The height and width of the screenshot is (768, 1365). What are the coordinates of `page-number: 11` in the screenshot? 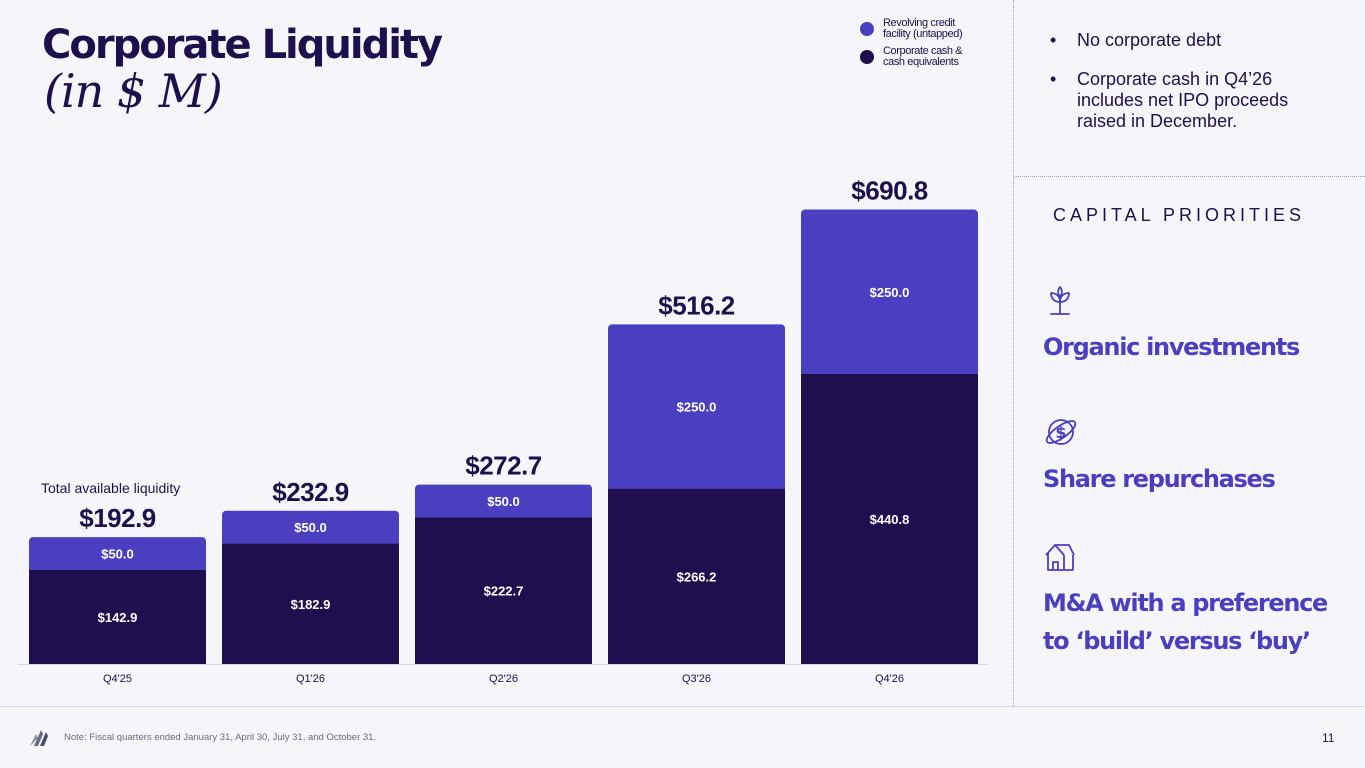 It's located at (1328, 738).